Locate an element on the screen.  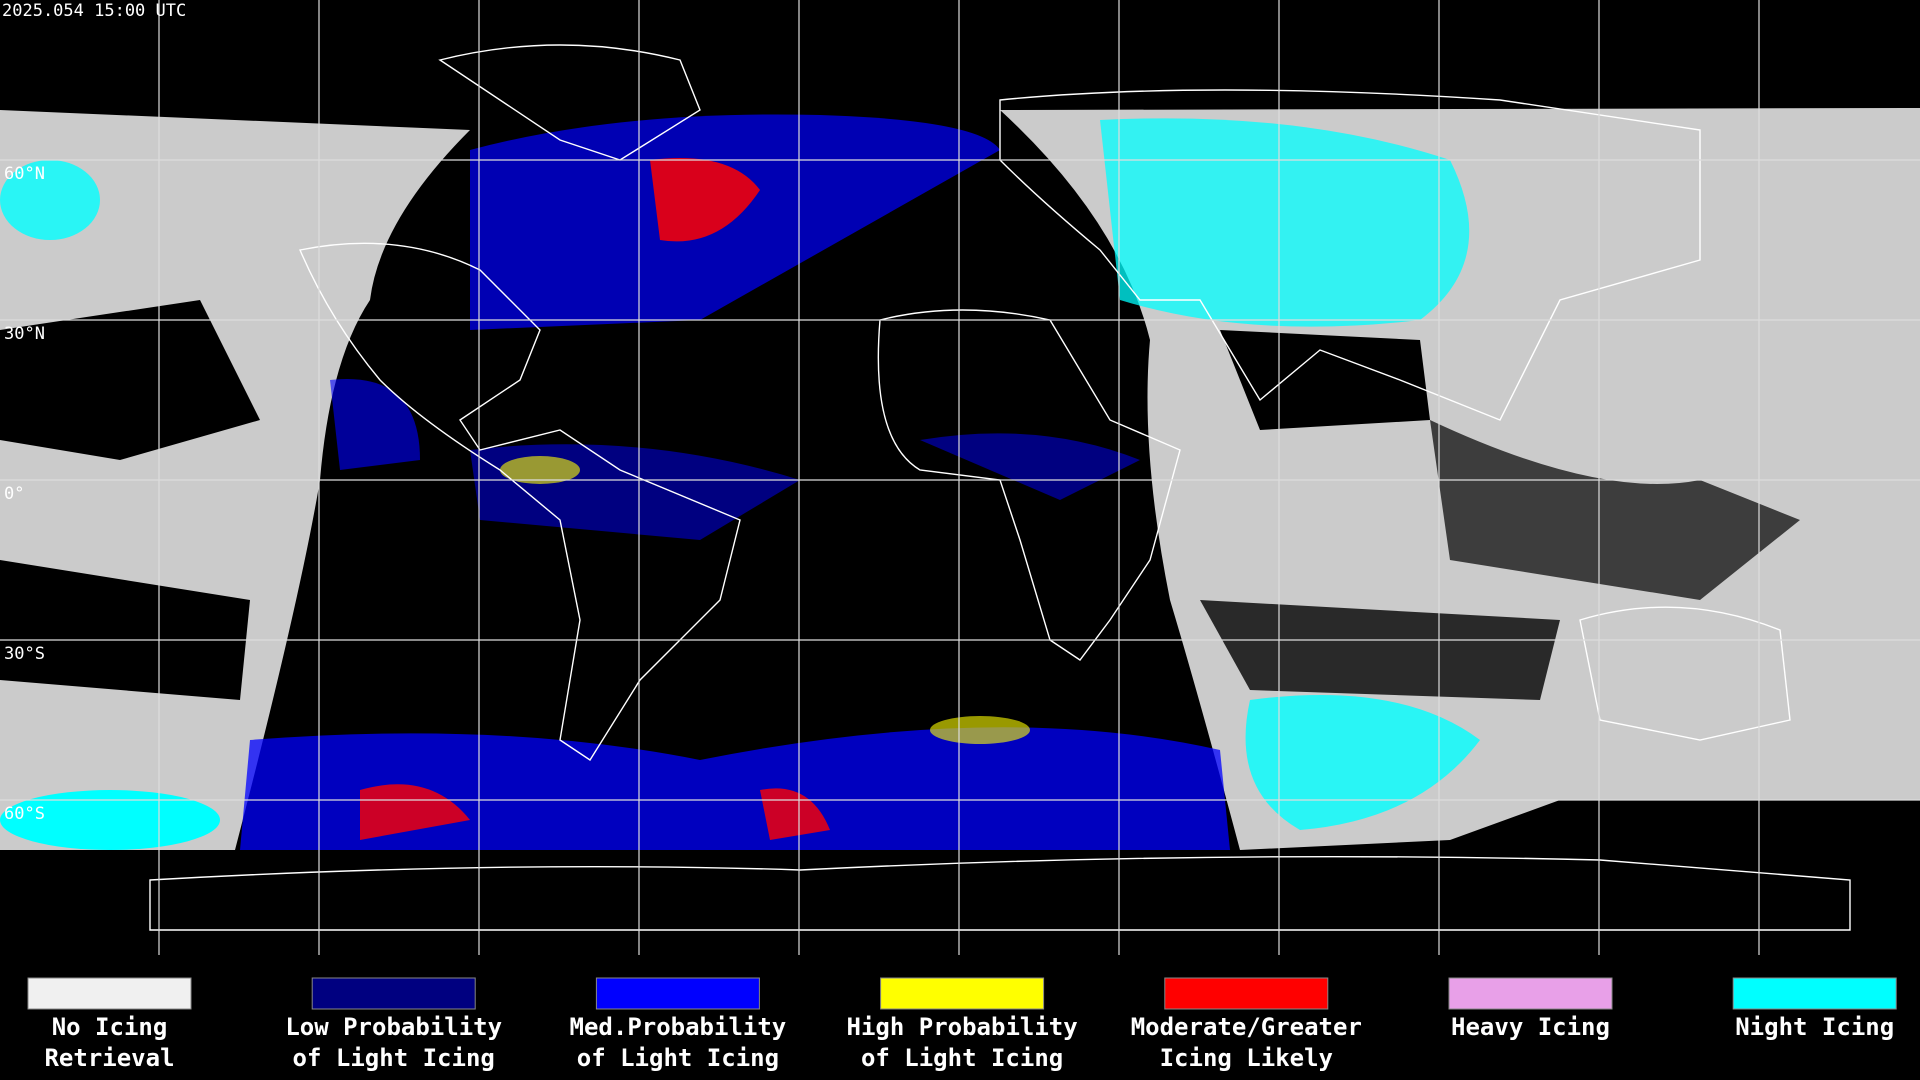
latitude-label: 30°S is located at coordinates (24, 654).